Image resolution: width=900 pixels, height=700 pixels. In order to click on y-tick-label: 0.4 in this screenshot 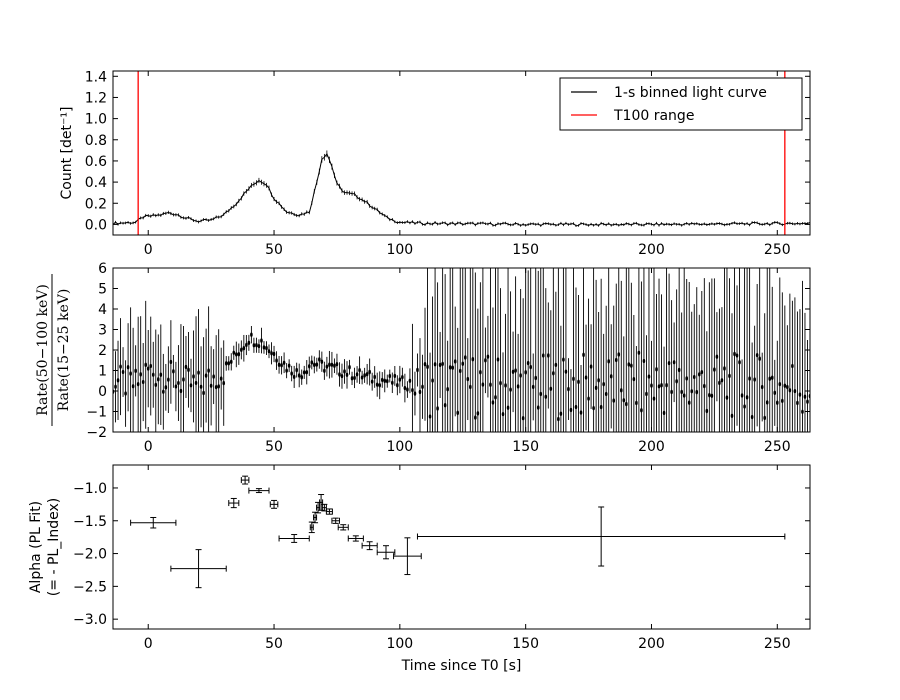, I will do `click(96, 183)`.